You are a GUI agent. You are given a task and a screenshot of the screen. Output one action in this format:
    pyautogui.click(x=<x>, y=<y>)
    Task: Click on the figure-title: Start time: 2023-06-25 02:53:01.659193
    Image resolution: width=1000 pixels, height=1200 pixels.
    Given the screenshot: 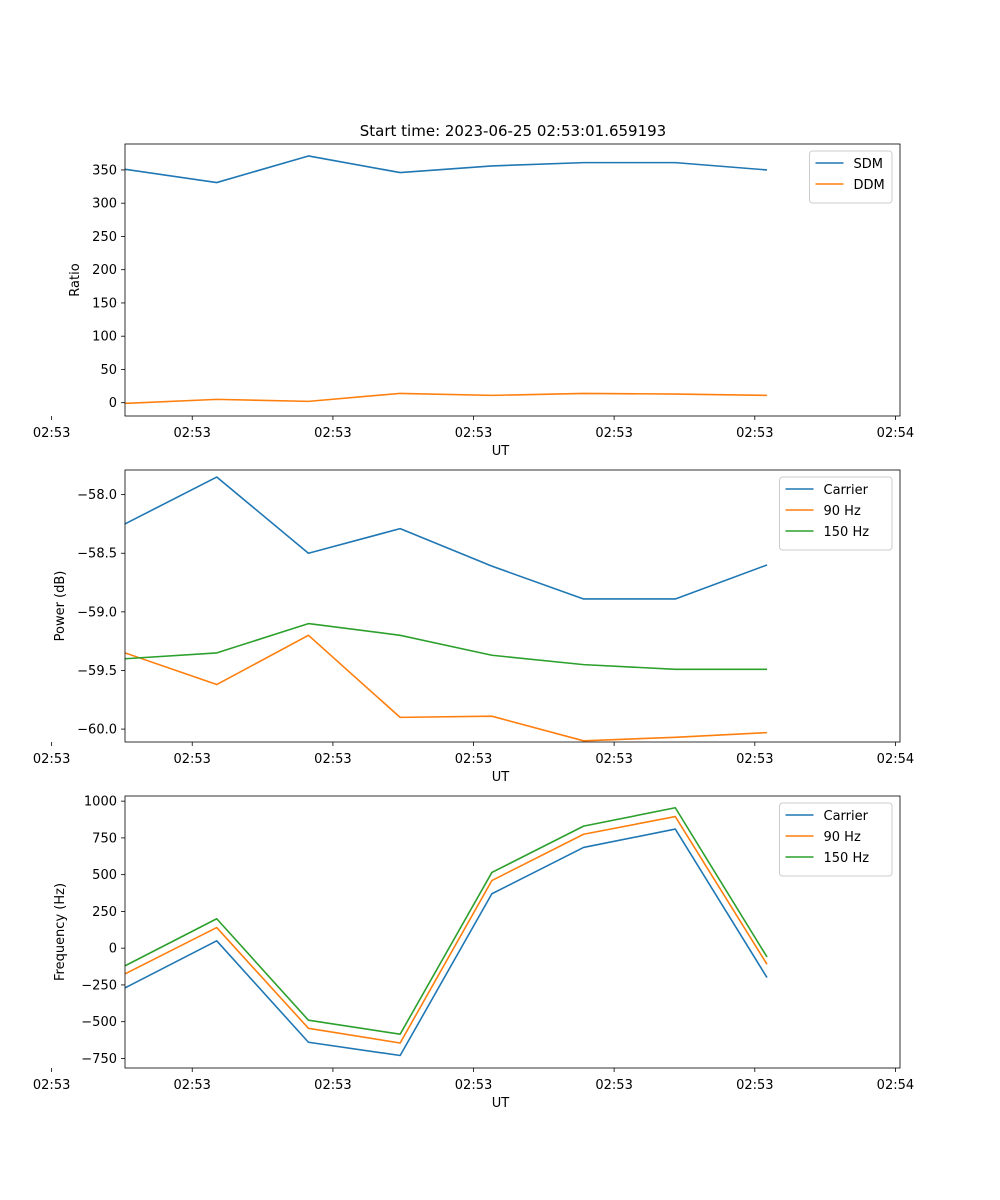 What is the action you would take?
    pyautogui.click(x=513, y=131)
    